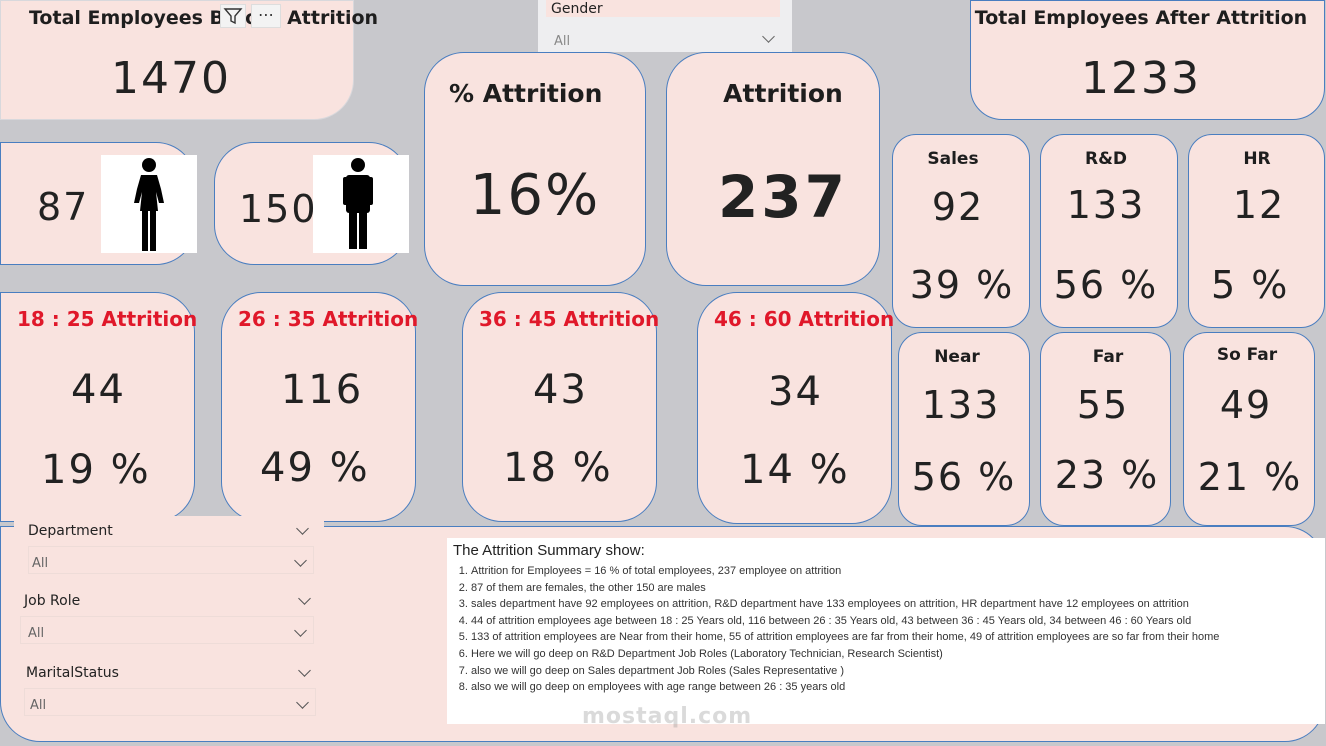 The image size is (1326, 746). What do you see at coordinates (1106, 205) in the screenshot?
I see `dept-count: 133` at bounding box center [1106, 205].